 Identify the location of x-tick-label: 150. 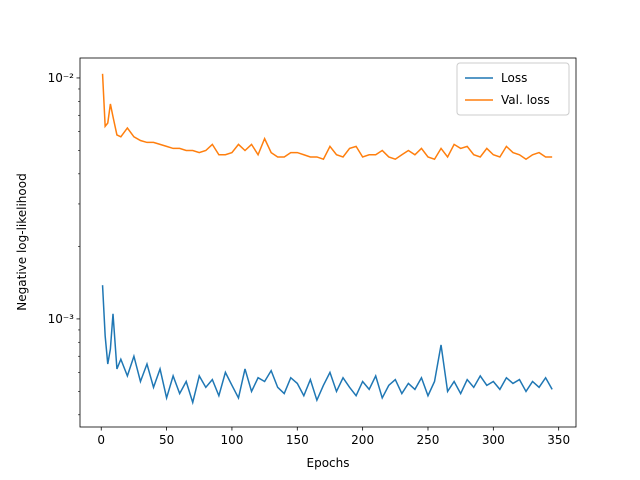
(297, 440).